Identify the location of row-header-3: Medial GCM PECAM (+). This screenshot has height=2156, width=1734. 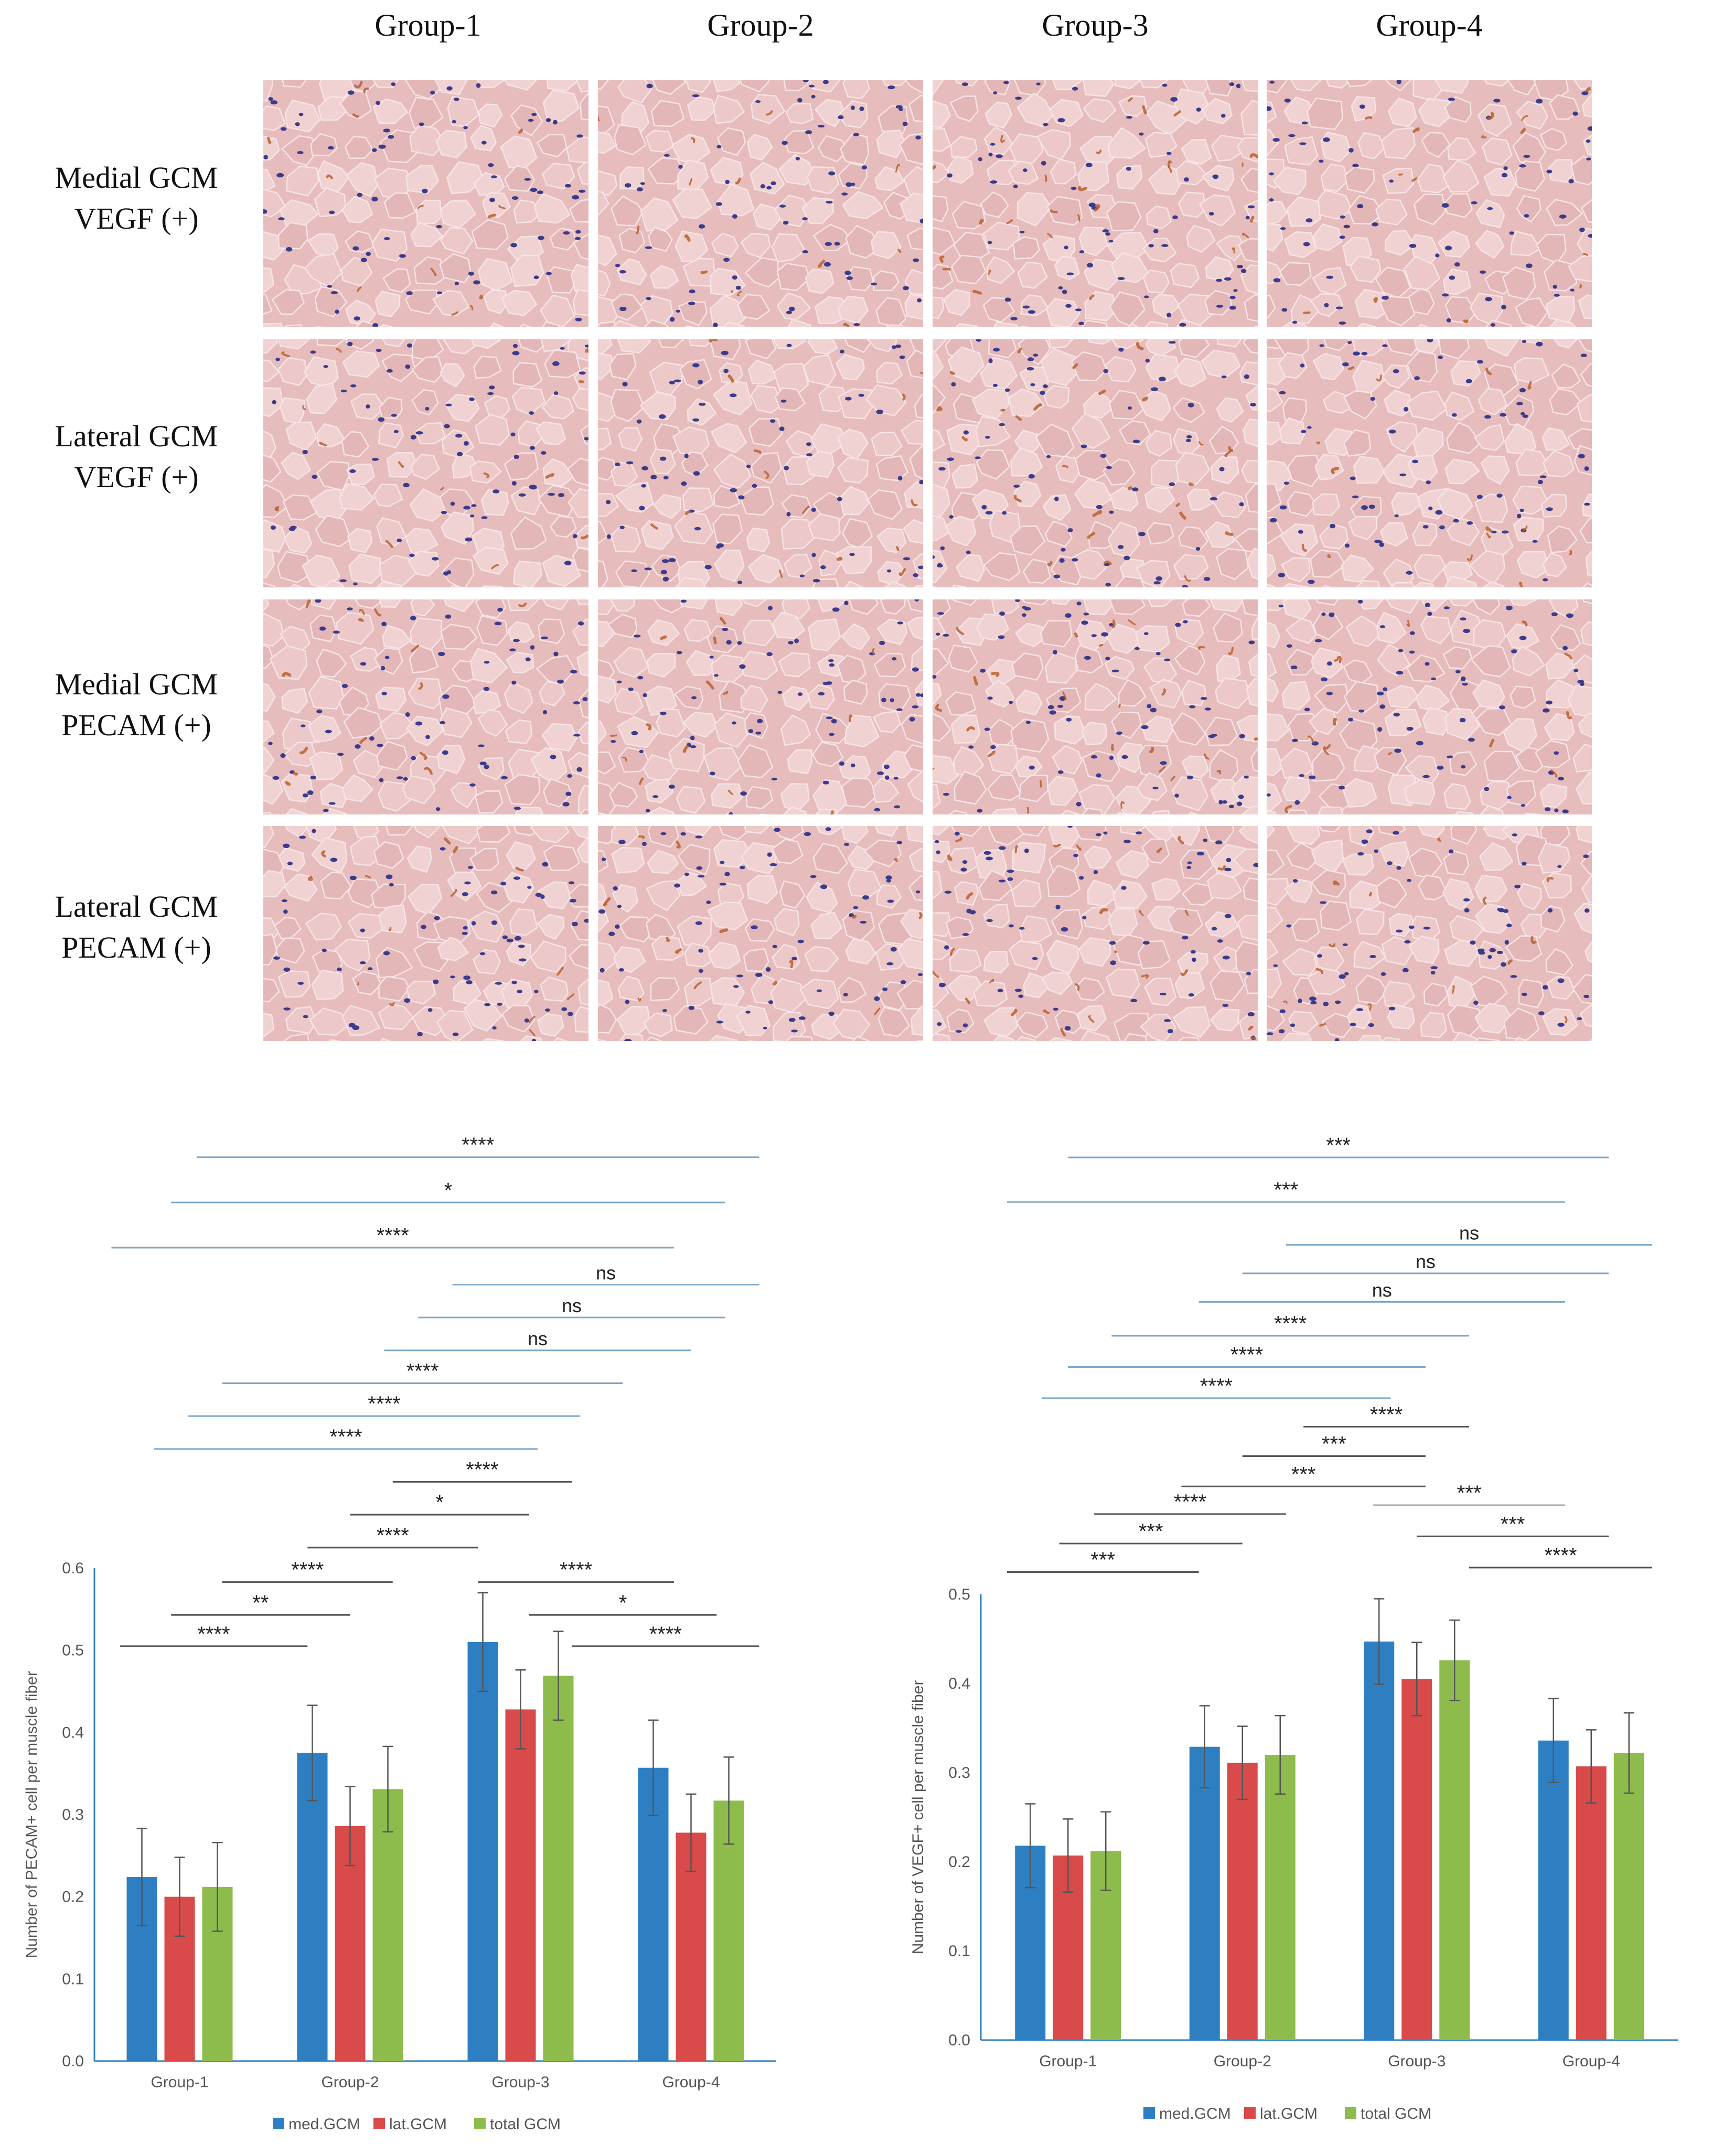
(136, 705).